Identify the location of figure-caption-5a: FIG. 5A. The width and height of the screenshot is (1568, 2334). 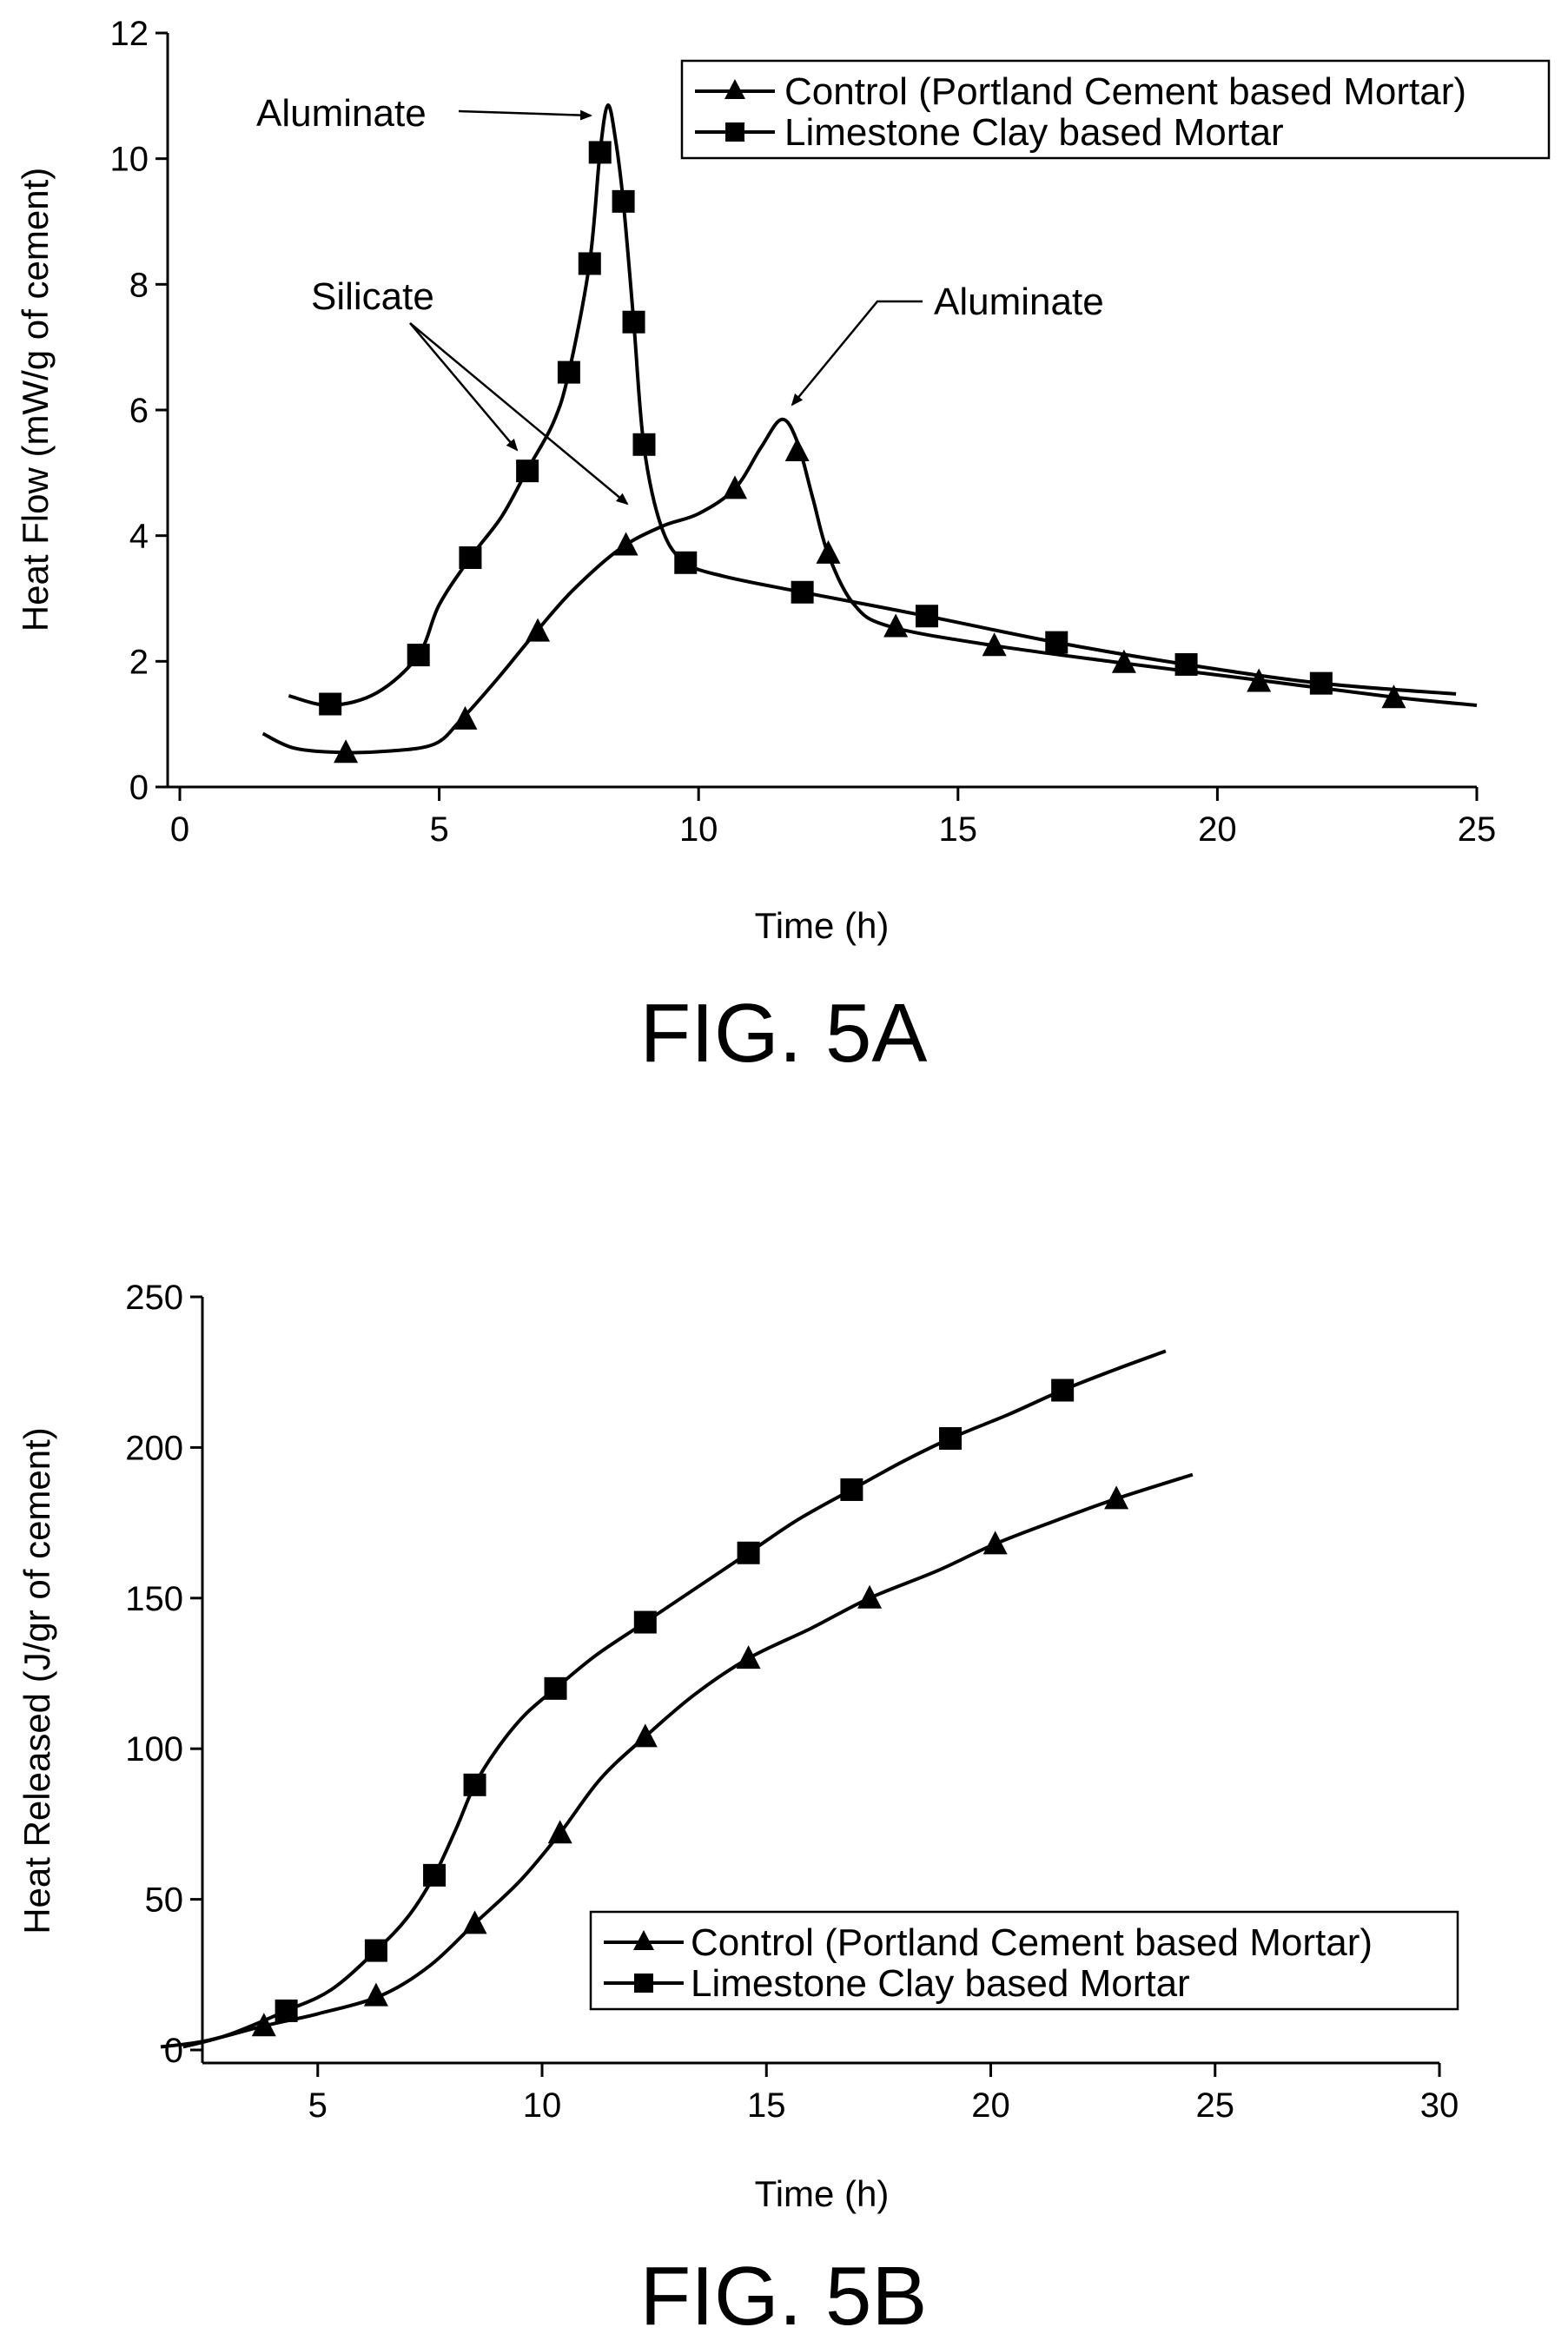
(784, 1033).